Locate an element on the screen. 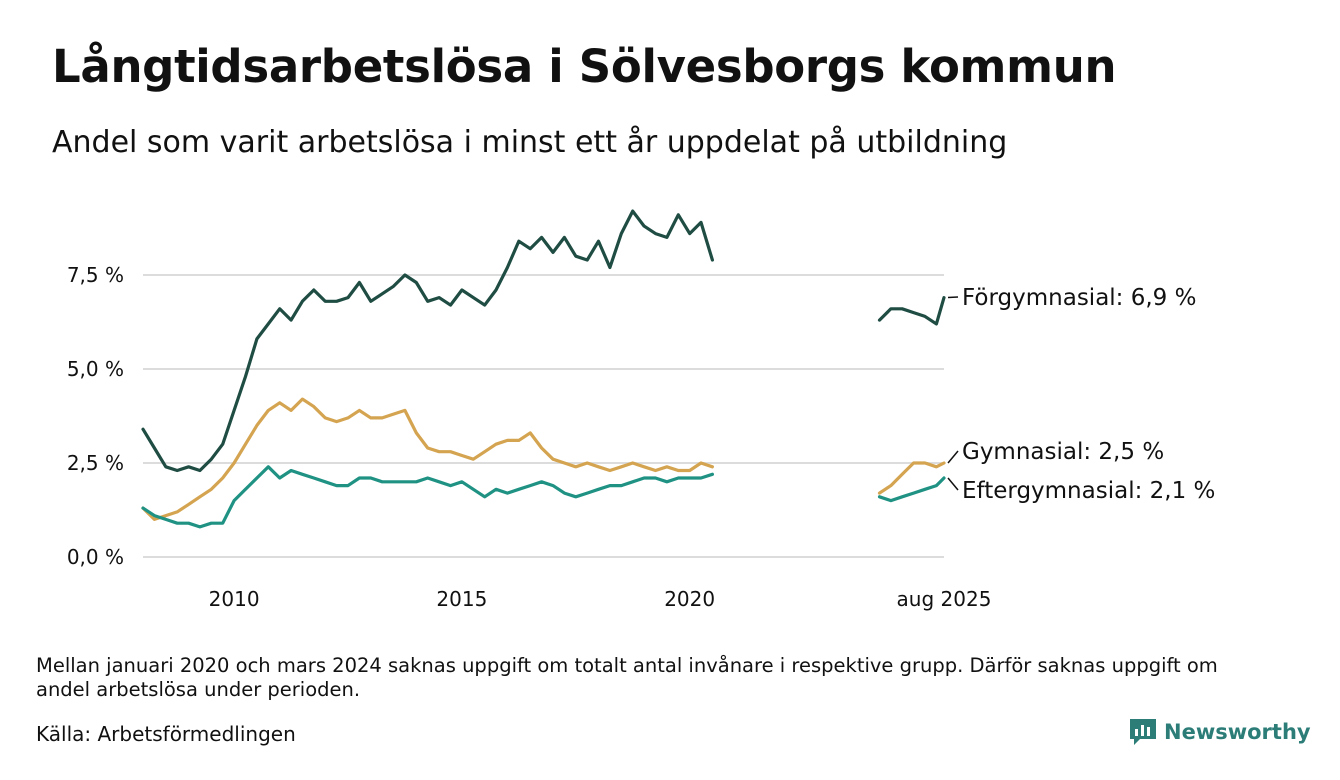 The width and height of the screenshot is (1340, 780). y-tick-label: 7,5 % is located at coordinates (95, 275).